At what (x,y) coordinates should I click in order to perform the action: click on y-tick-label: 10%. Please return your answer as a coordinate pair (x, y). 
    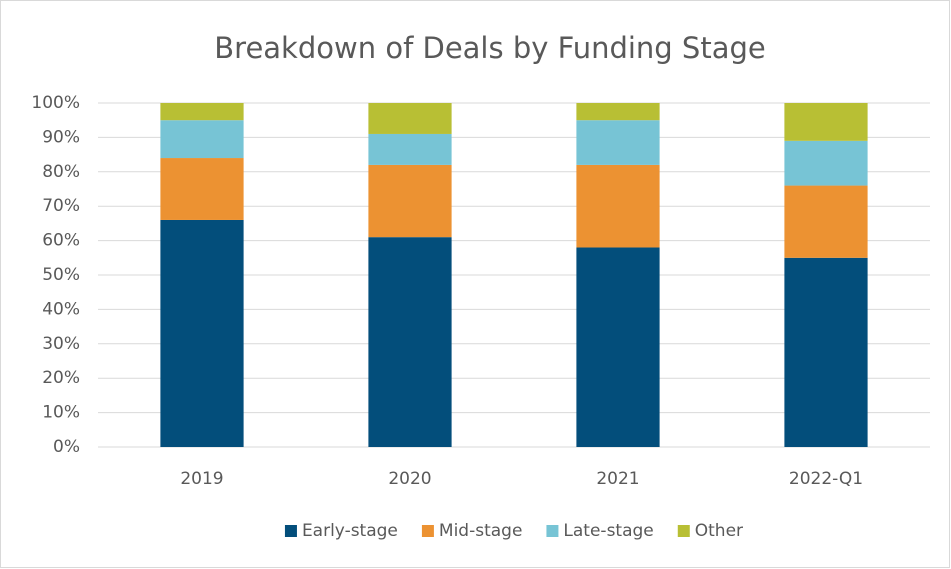
    Looking at the image, I should click on (61, 413).